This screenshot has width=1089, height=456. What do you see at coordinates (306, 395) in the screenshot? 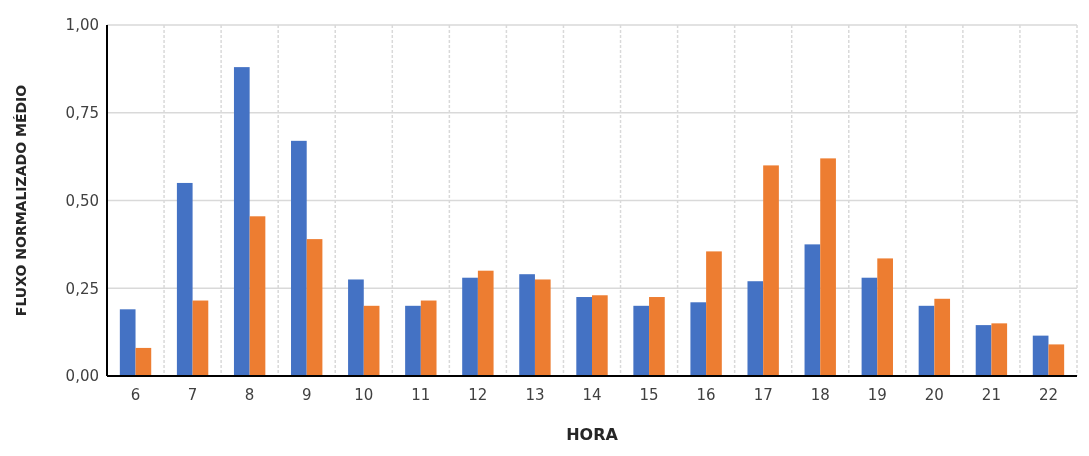
I see `x-tick-label: 9` at bounding box center [306, 395].